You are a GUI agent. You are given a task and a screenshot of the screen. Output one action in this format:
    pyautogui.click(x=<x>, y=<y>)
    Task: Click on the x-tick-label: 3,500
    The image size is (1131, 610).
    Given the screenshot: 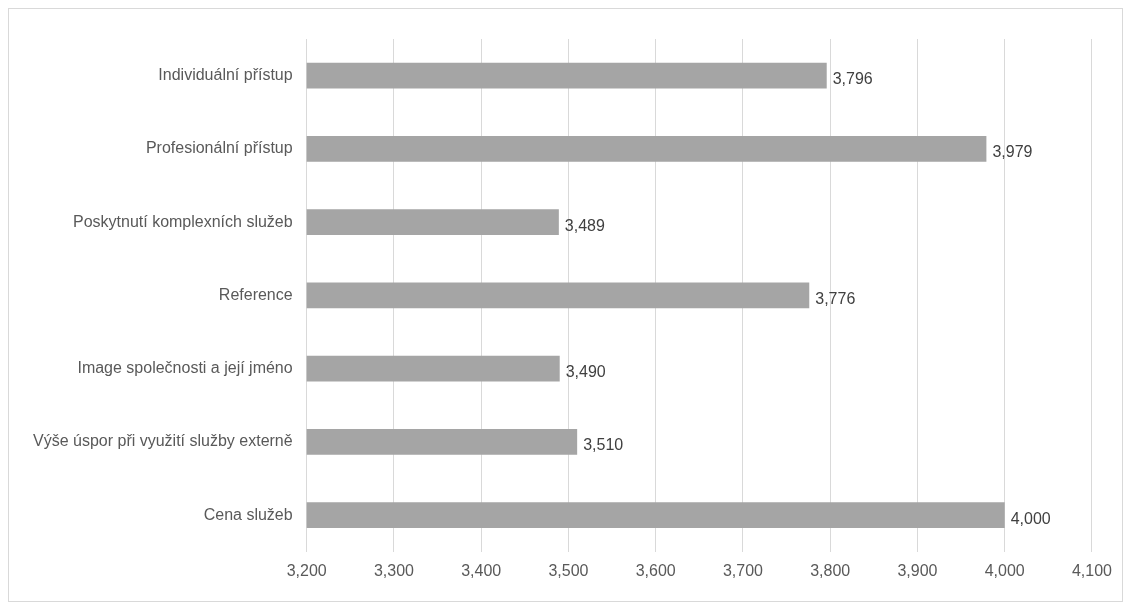 What is the action you would take?
    pyautogui.click(x=568, y=570)
    